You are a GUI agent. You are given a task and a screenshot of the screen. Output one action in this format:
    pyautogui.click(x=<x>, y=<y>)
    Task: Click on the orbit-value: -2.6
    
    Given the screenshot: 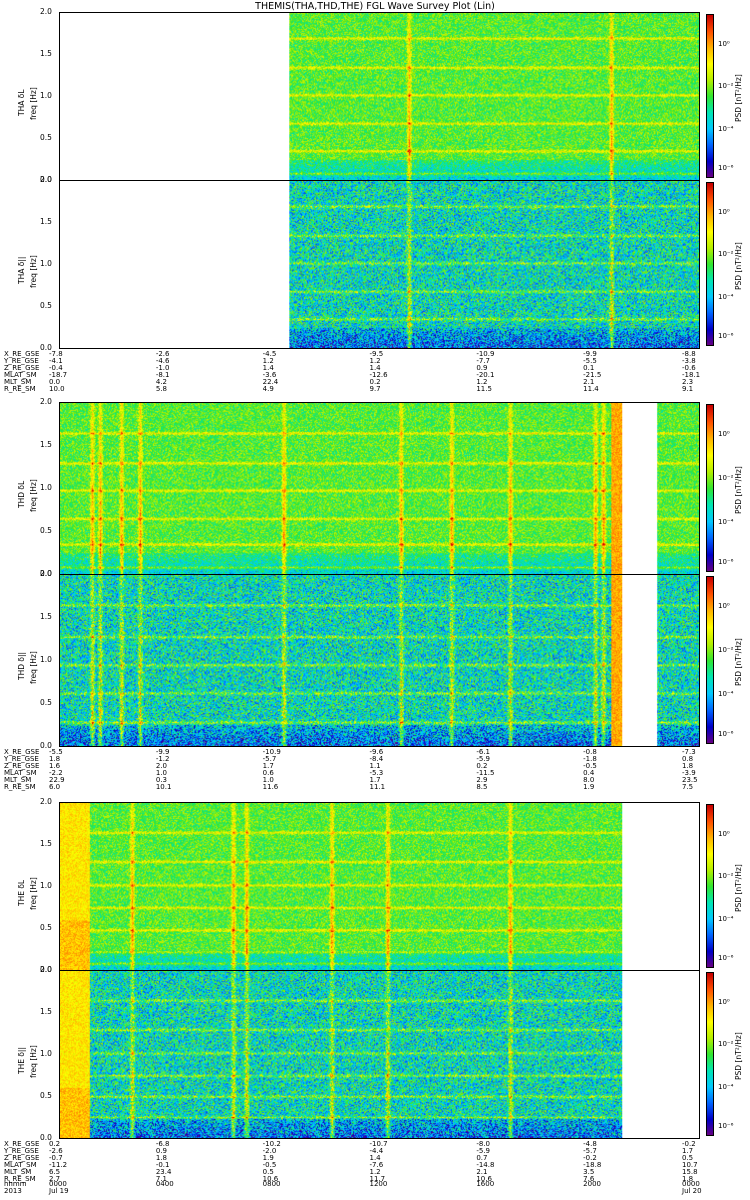 What is the action you would take?
    pyautogui.click(x=56, y=1151)
    